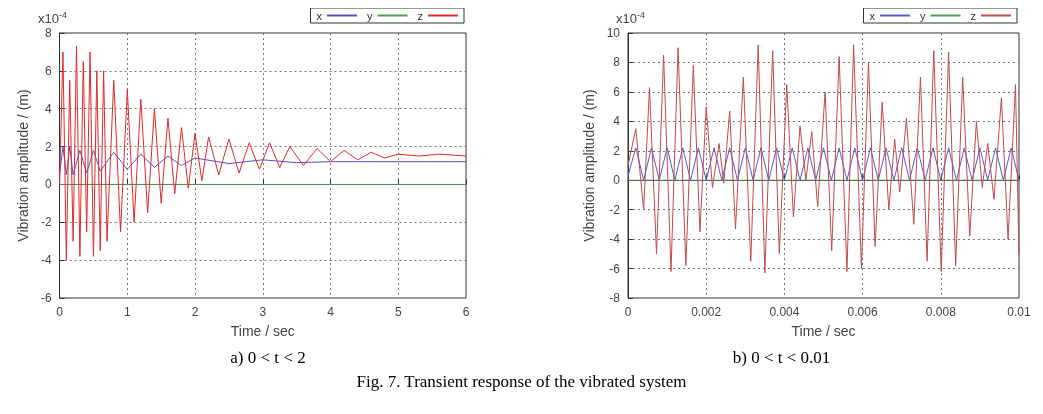 Image resolution: width=1043 pixels, height=414 pixels. I want to click on x-tick-label: 5, so click(398, 312).